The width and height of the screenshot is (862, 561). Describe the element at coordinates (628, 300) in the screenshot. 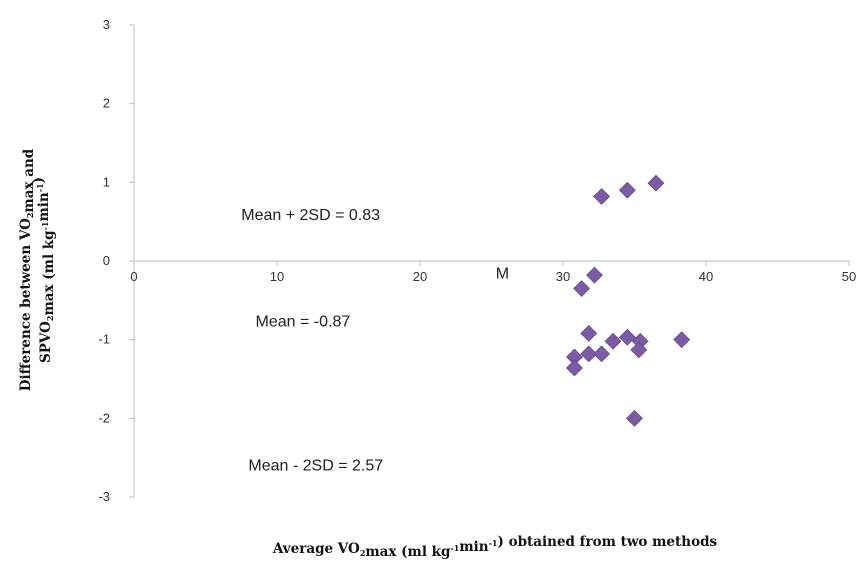

I see `data-points` at that location.